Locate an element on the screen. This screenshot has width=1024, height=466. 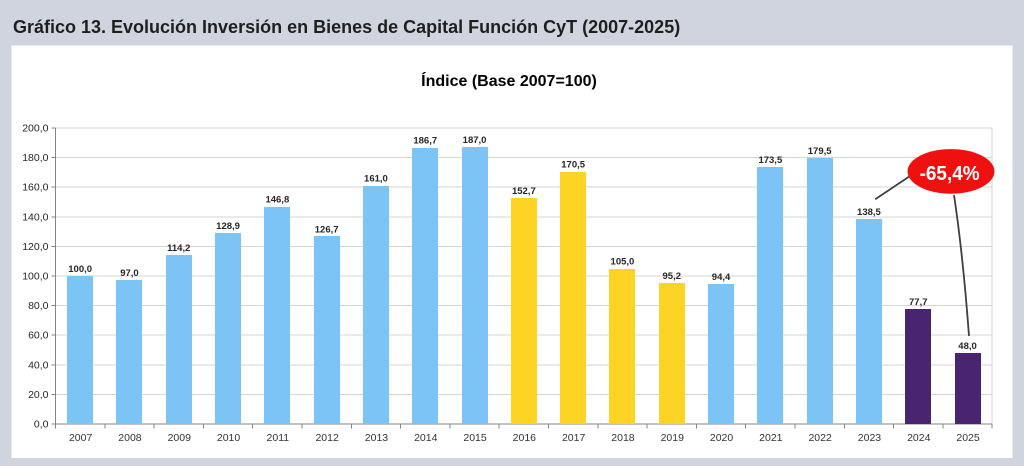
svg-text: 2011 is located at coordinates (278, 438).